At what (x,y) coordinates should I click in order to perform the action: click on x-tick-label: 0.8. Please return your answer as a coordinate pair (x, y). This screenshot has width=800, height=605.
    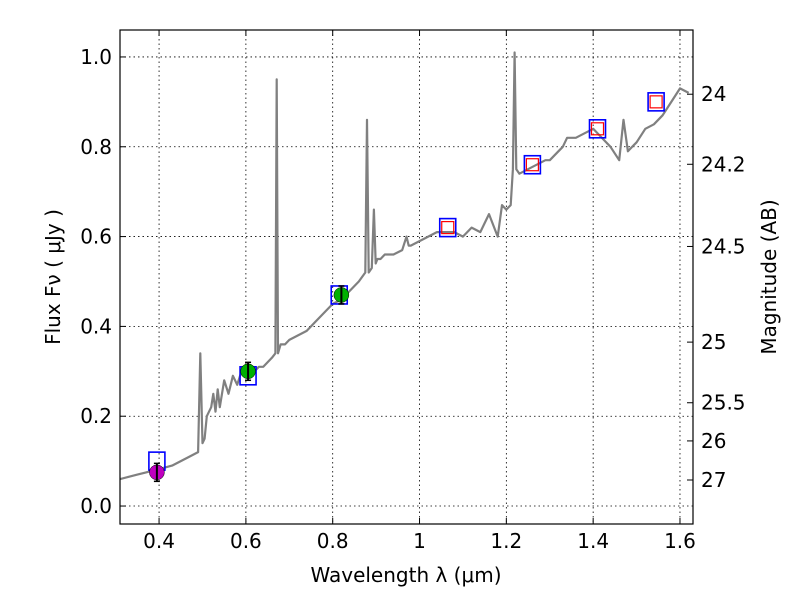
    Looking at the image, I should click on (333, 541).